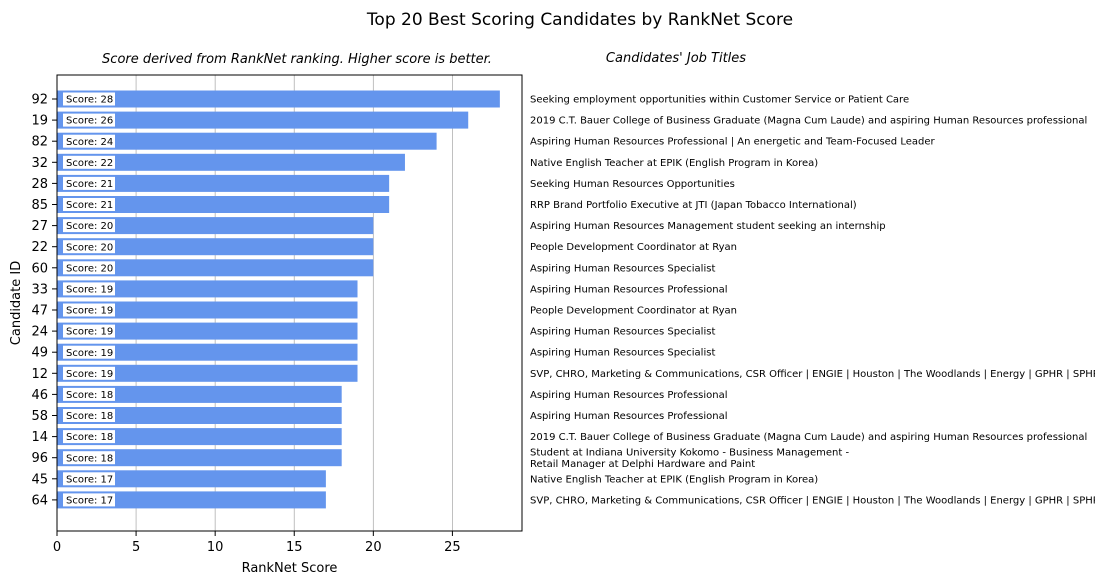 This screenshot has height=585, width=1095. Describe the element at coordinates (290, 568) in the screenshot. I see `x-axis-label: RankNet Score` at that location.